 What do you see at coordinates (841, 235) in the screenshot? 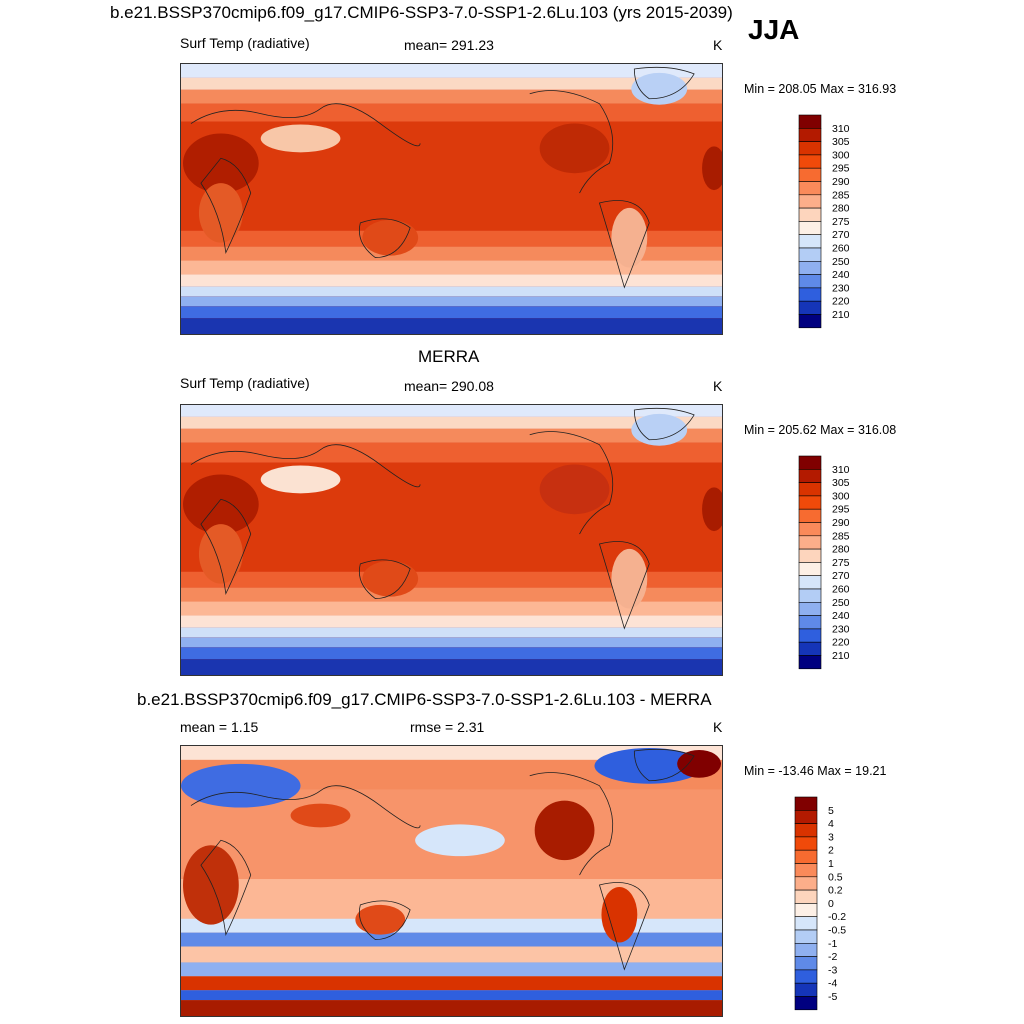
I see `model-colorbar-label: 270` at bounding box center [841, 235].